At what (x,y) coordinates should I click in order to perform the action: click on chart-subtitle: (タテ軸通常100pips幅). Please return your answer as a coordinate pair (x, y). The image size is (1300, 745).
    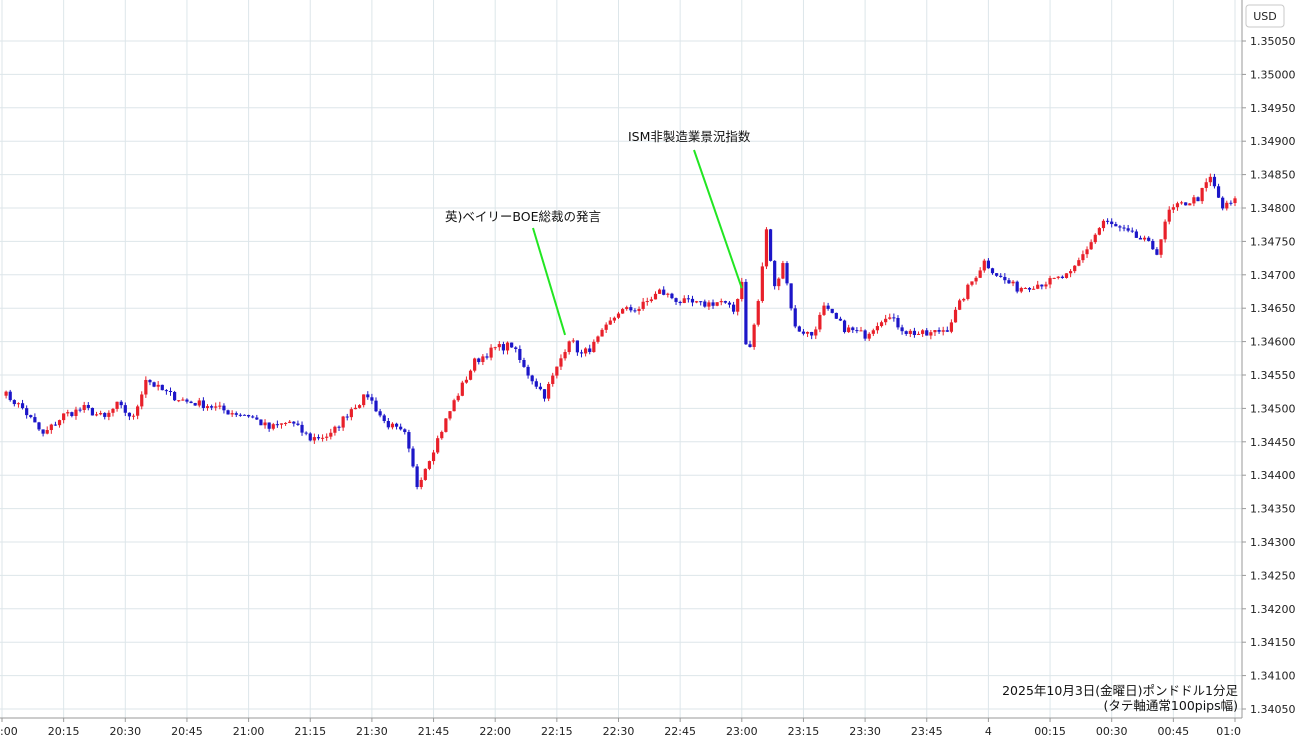
    Looking at the image, I should click on (1171, 705).